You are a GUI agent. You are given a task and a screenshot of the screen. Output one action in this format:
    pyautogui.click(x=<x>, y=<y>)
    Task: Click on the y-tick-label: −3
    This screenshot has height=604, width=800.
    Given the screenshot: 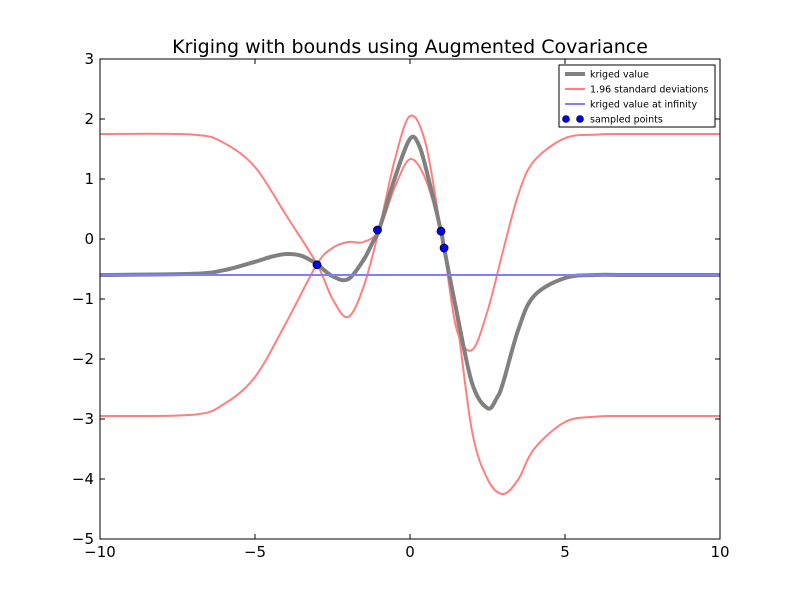 What is the action you would take?
    pyautogui.click(x=83, y=419)
    